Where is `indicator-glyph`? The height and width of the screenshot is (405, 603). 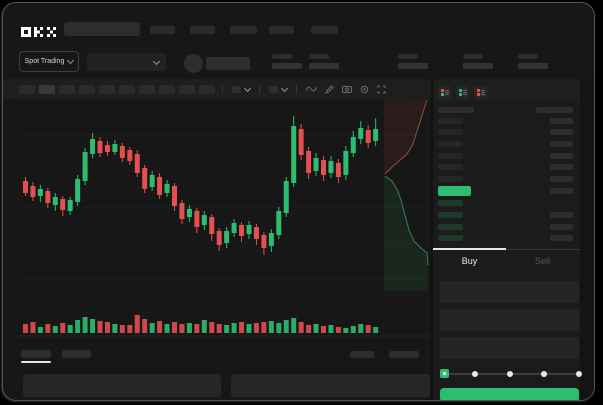 indicator-glyph is located at coordinates (236, 89).